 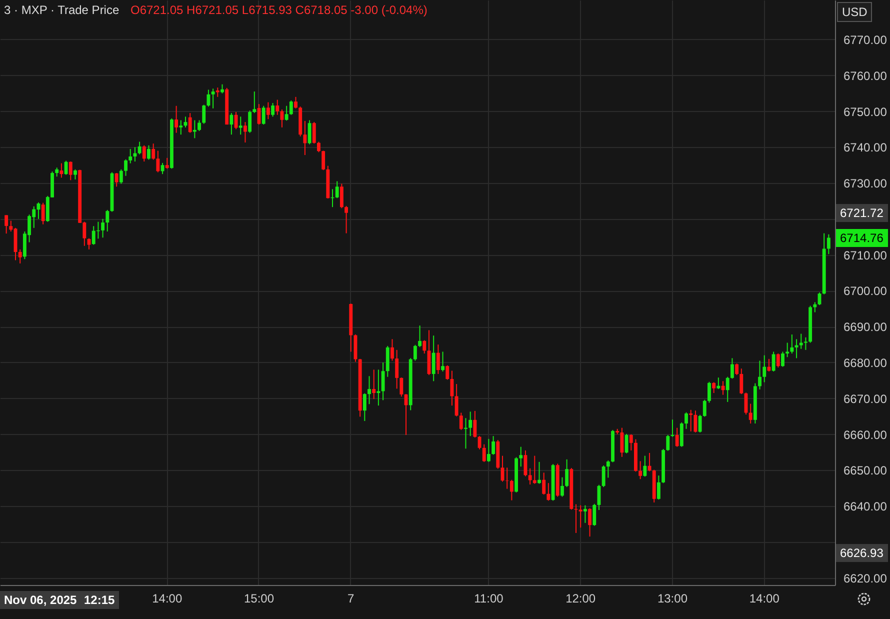 I want to click on chart-title: 3 · MXP · Trade Price, so click(x=62, y=10).